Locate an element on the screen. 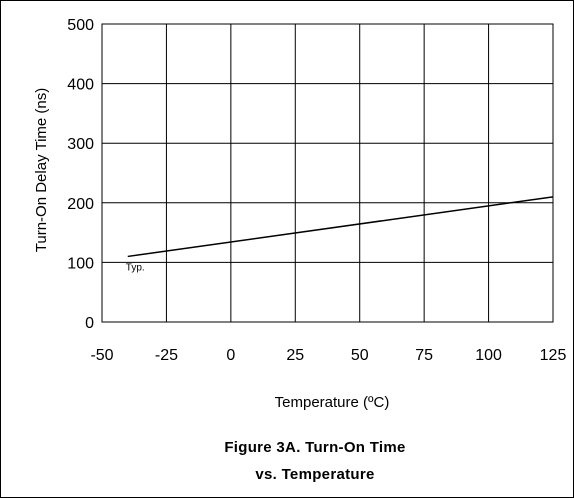 This screenshot has width=574, height=498. x-axis-label: Temperature (ºC) is located at coordinates (332, 402).